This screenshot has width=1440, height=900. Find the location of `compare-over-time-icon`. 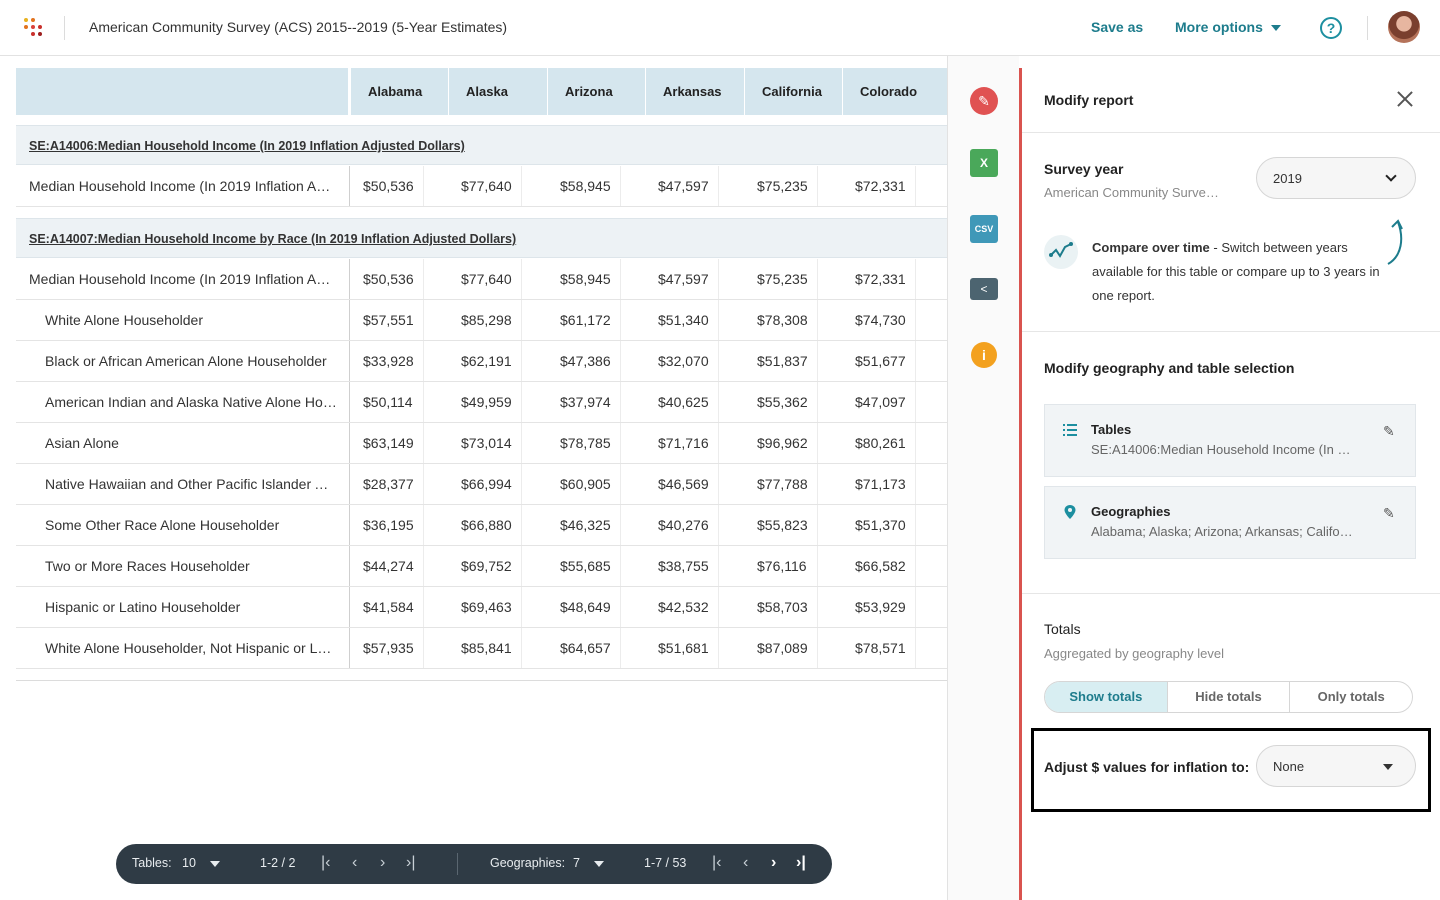

compare-over-time-icon is located at coordinates (1061, 252).